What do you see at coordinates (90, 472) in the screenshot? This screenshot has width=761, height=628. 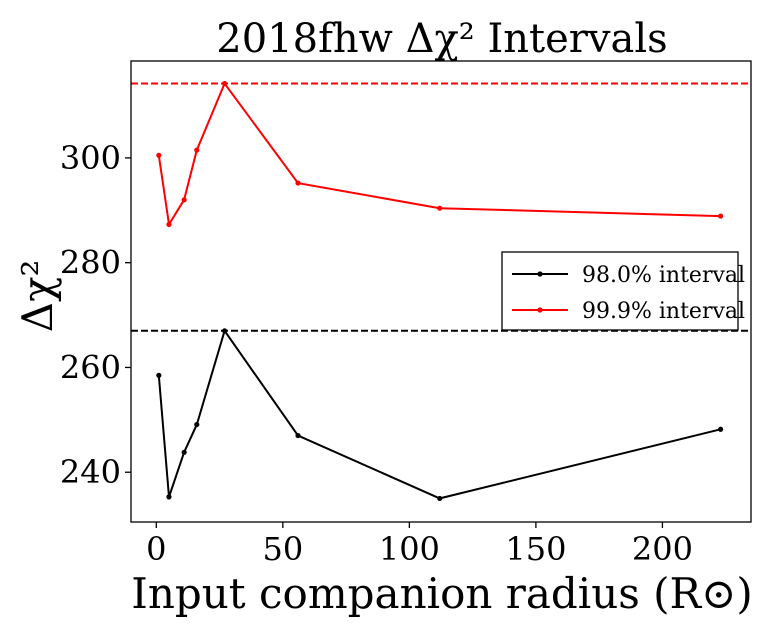 I see `y-tick-label: 240` at bounding box center [90, 472].